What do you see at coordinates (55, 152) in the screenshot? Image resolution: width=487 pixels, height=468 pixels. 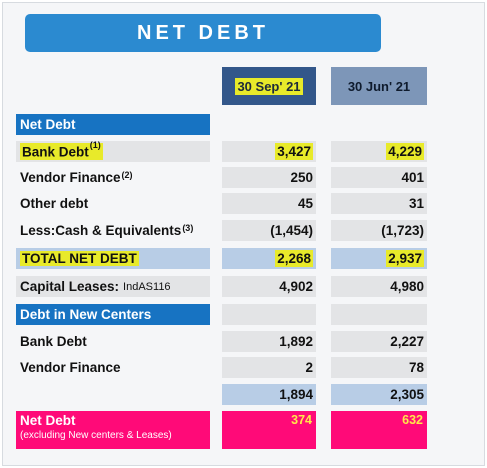 I see `bank-debt-label-text: Bank Debt` at bounding box center [55, 152].